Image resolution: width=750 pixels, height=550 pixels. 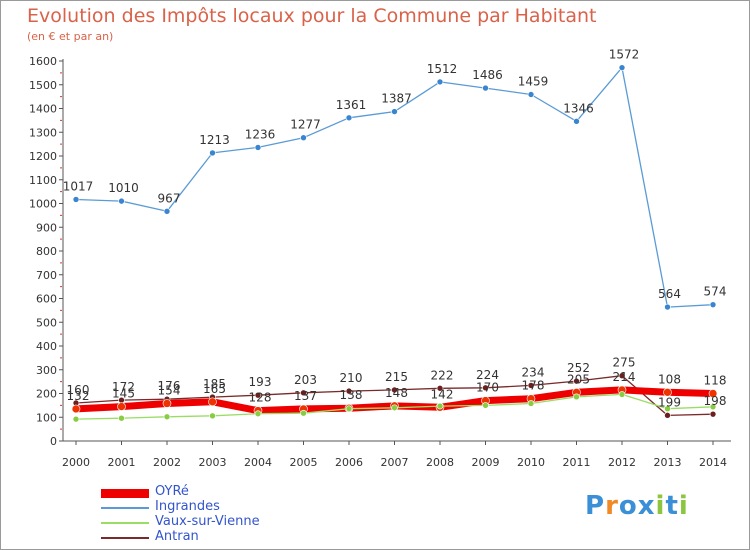 I want to click on logo-letter: r, so click(x=612, y=506).